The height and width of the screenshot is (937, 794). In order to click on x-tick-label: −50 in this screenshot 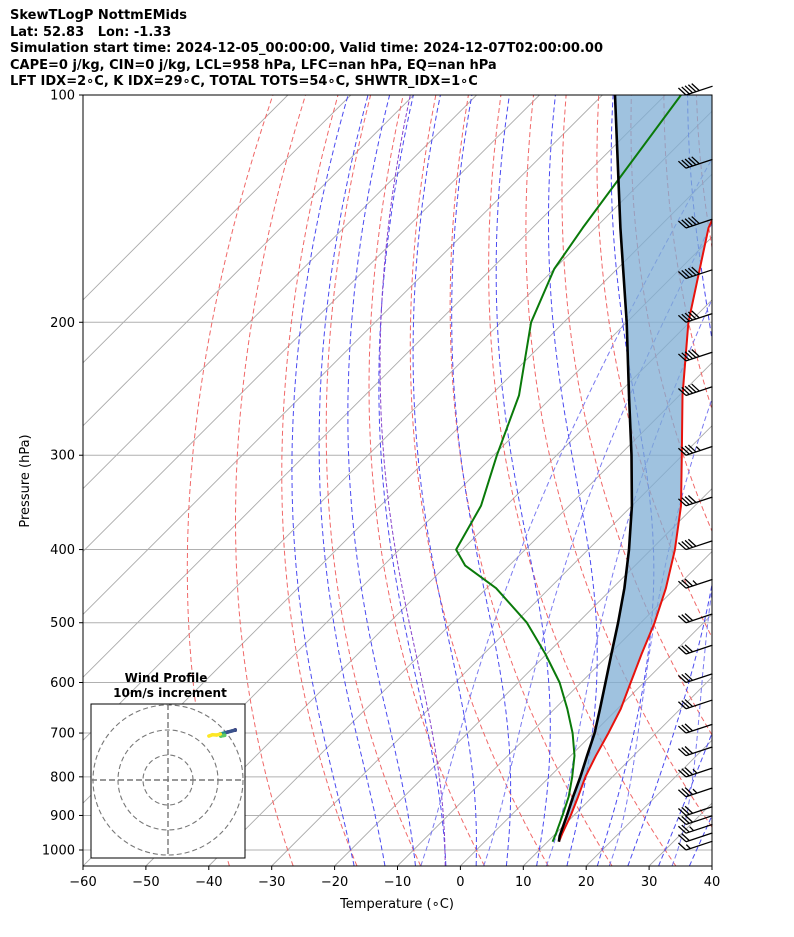, I will do `click(145, 882)`.